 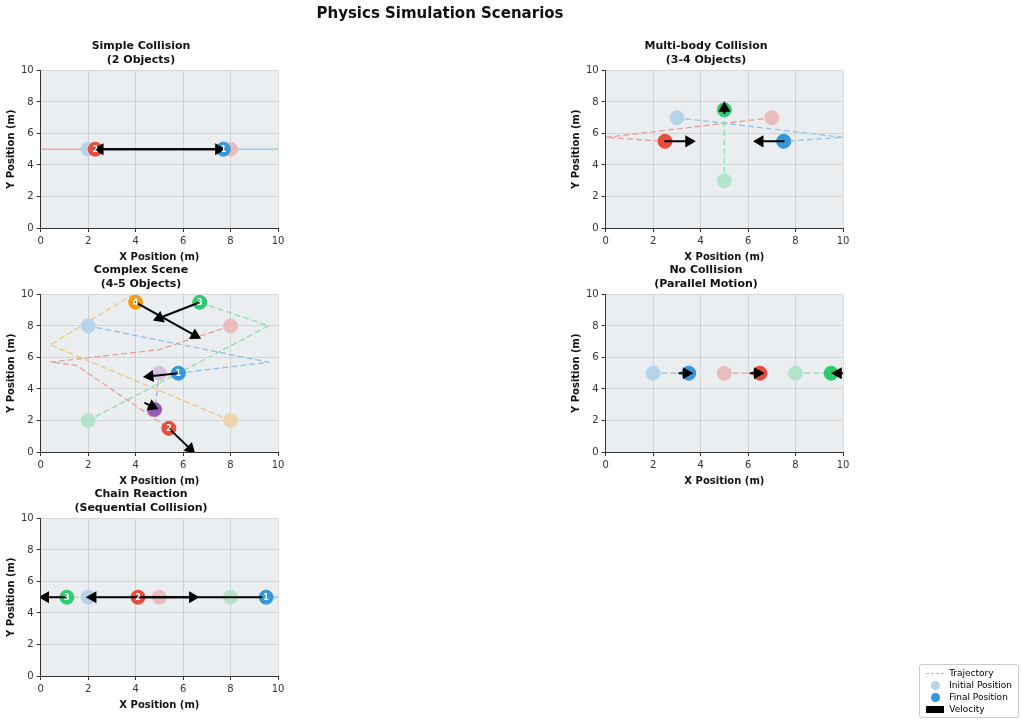 What do you see at coordinates (141, 276) in the screenshot?
I see `chart-title: Complex Scene (4-5 Objects)` at bounding box center [141, 276].